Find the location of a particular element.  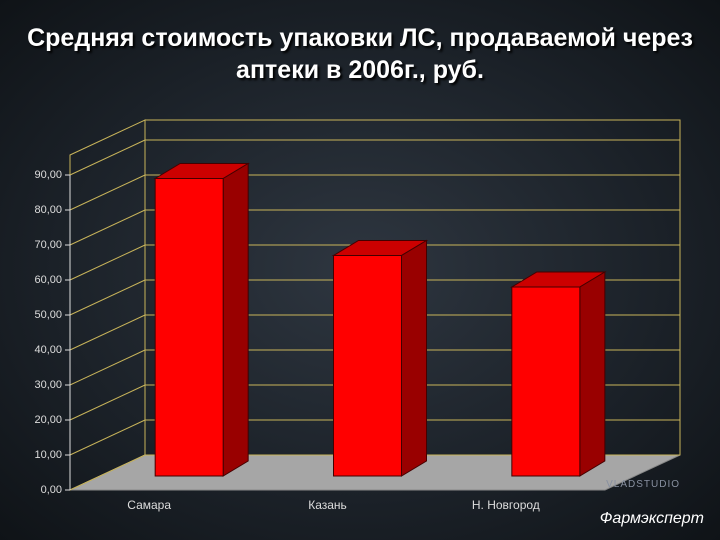

y-tick-label: 40,00 is located at coordinates (48, 350).